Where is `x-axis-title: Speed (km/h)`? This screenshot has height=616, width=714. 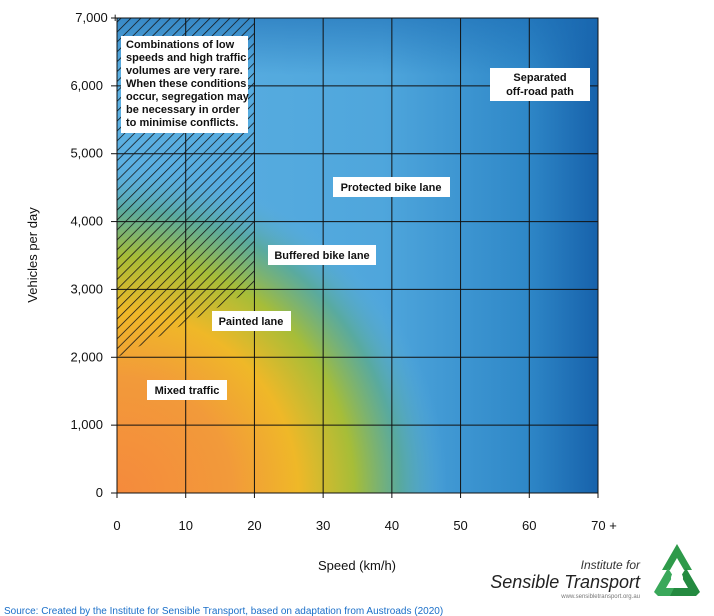
x-axis-title: Speed (km/h) is located at coordinates (357, 565).